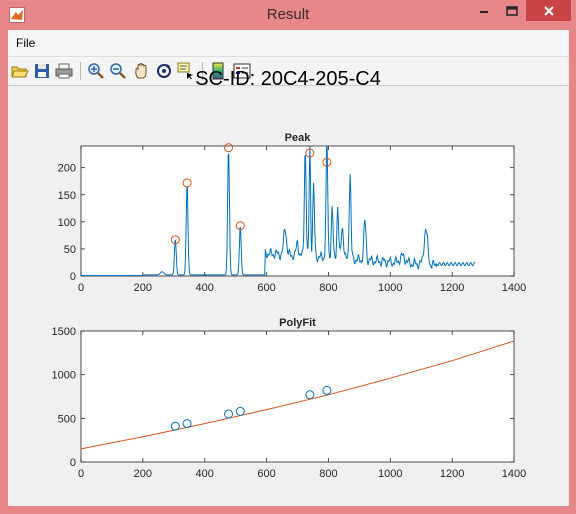 This screenshot has height=514, width=576. What do you see at coordinates (298, 138) in the screenshot?
I see `axes-title: Peak` at bounding box center [298, 138].